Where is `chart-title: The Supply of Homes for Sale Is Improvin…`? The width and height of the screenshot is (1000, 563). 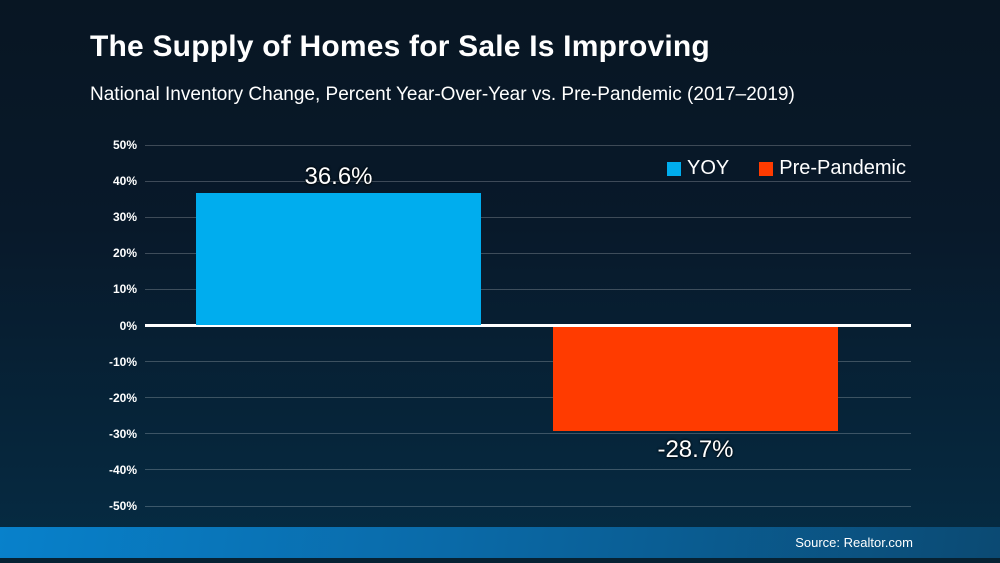 chart-title: The Supply of Homes for Sale Is Improvin… is located at coordinates (400, 46).